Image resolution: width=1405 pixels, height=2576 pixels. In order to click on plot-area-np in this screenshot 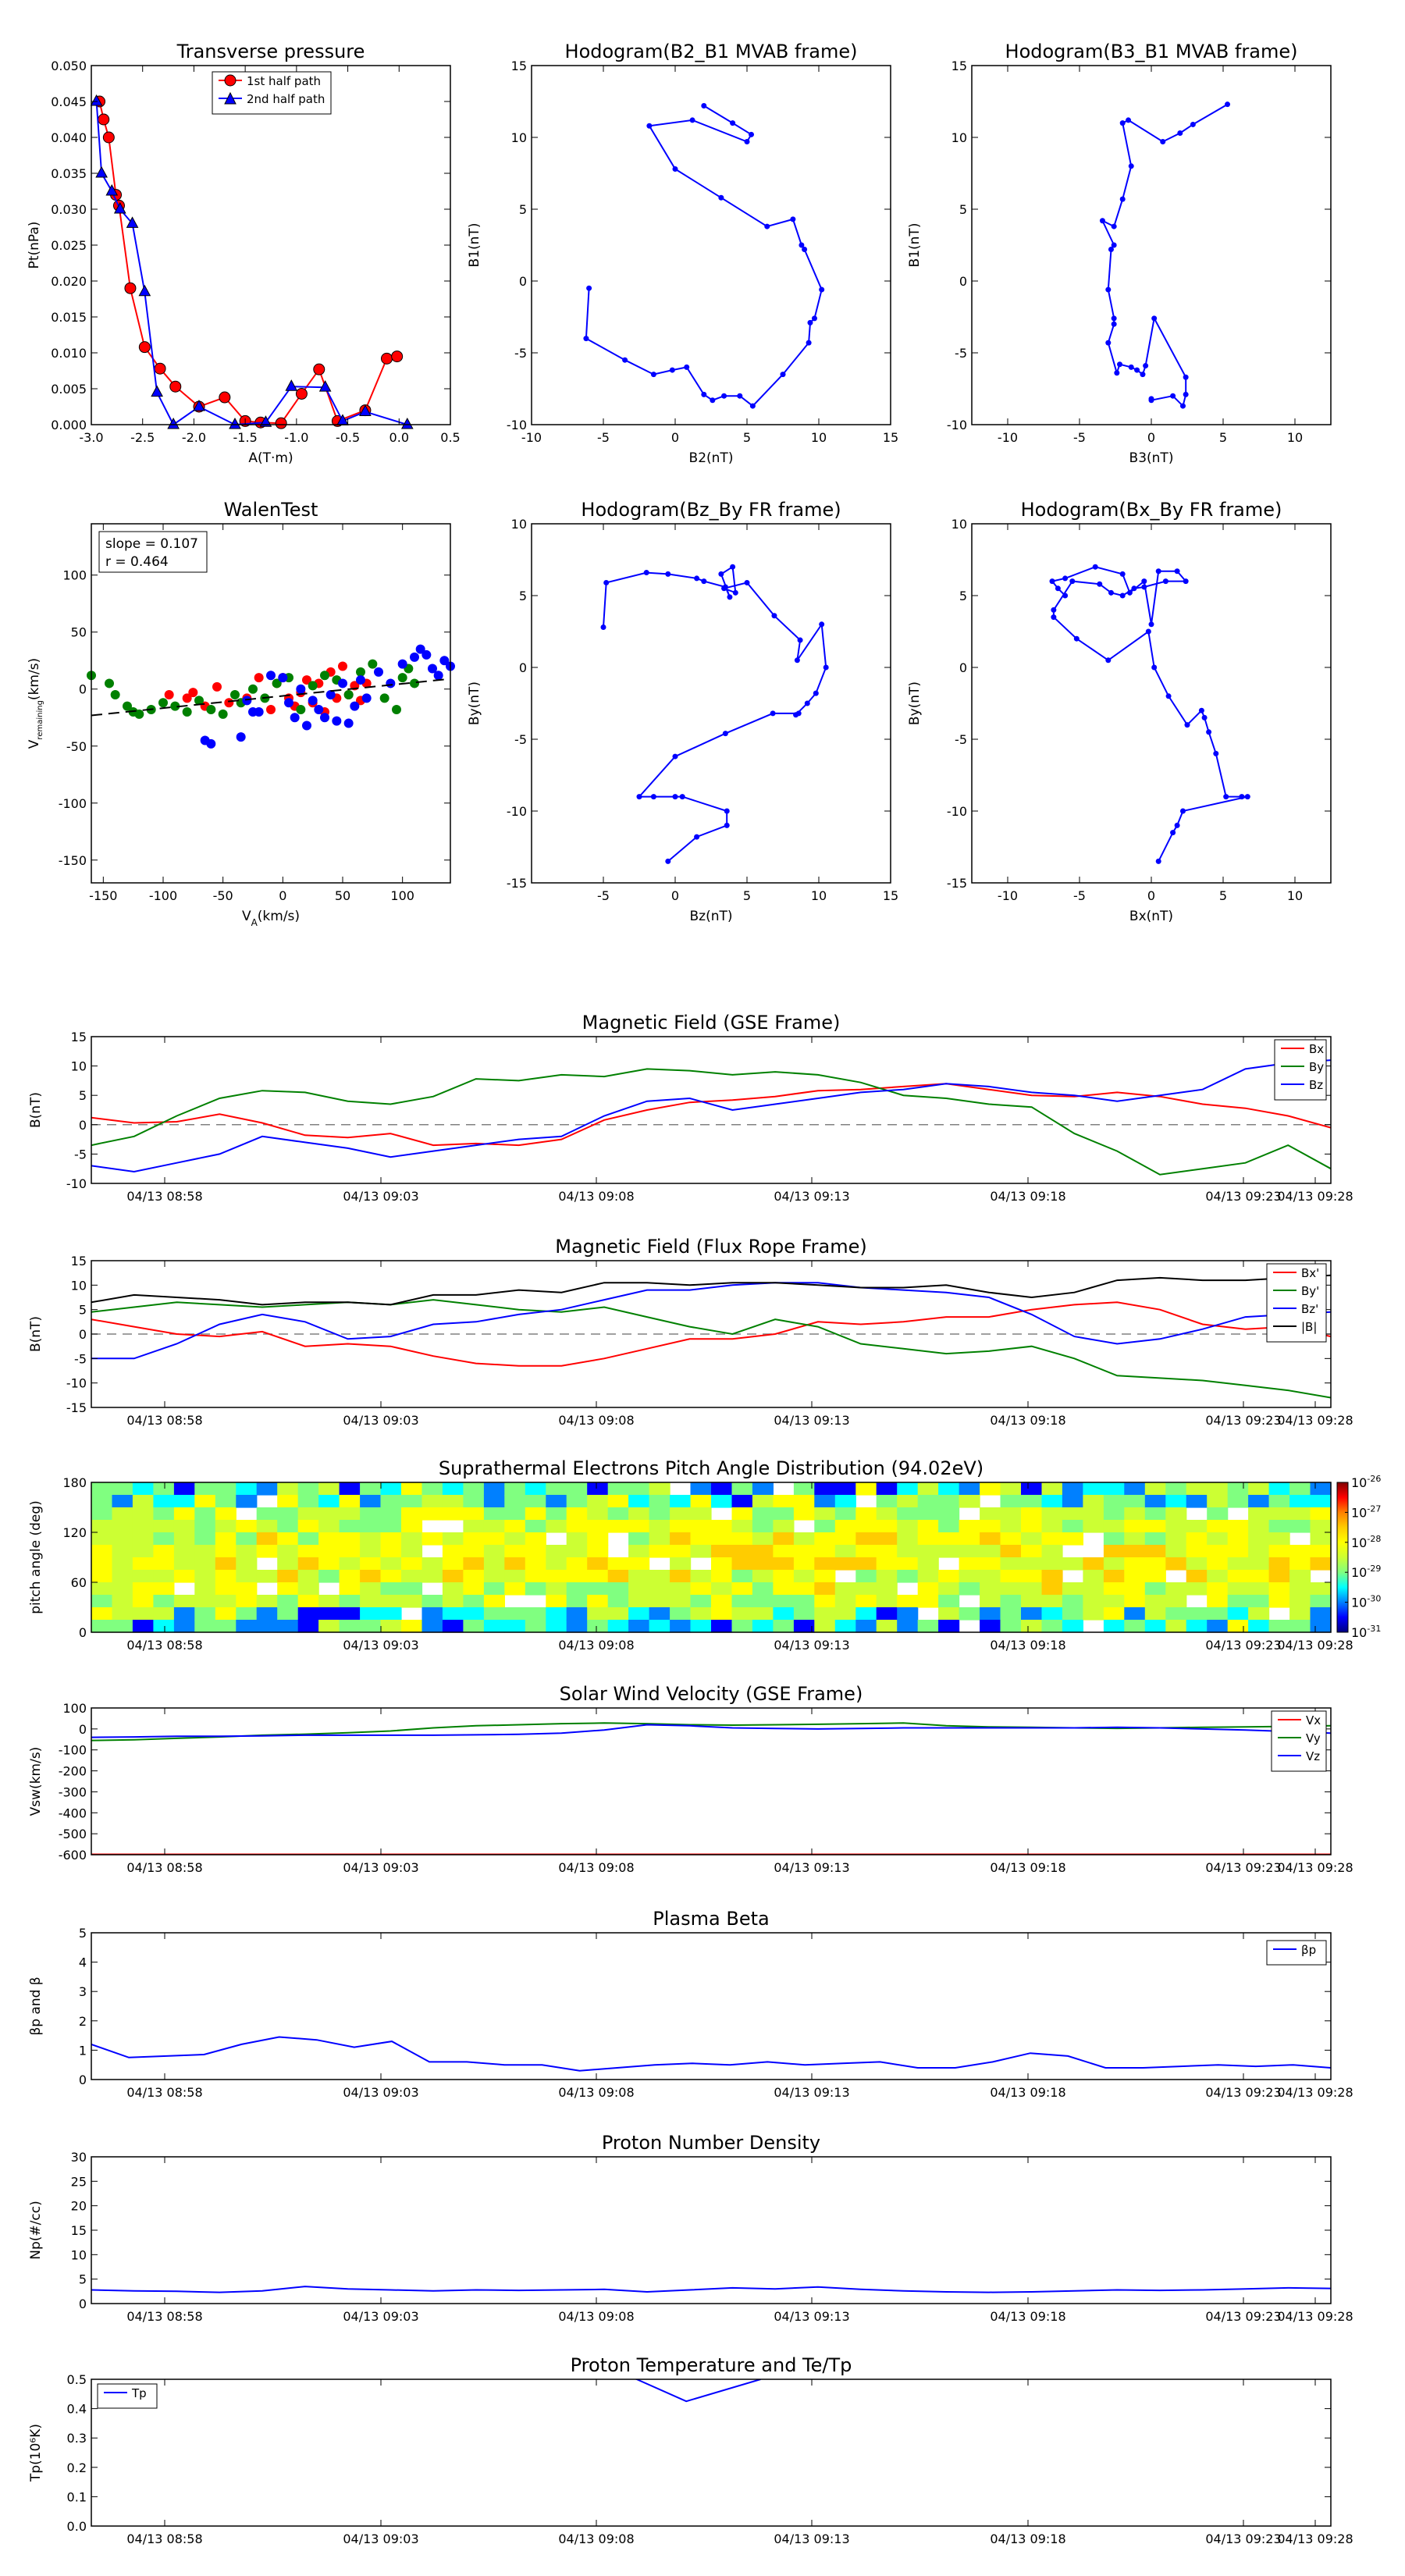, I will do `click(711, 2289)`.